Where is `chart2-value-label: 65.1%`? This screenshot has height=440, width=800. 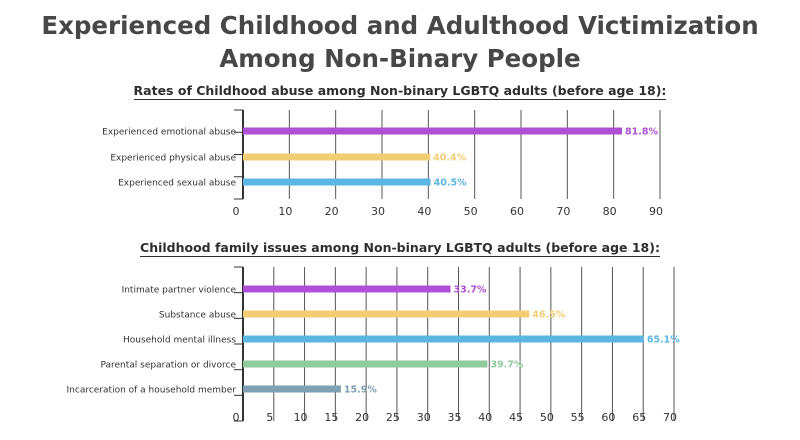 chart2-value-label: 65.1% is located at coordinates (663, 340).